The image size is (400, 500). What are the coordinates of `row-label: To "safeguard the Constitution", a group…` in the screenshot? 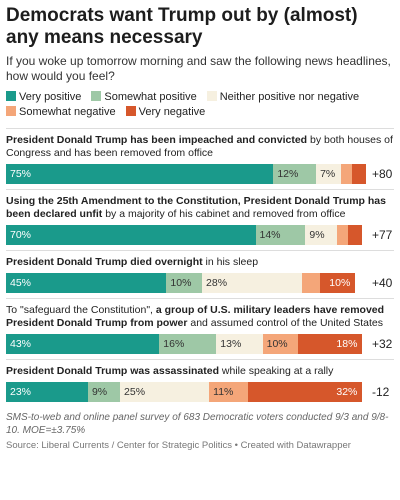 It's located at (200, 317).